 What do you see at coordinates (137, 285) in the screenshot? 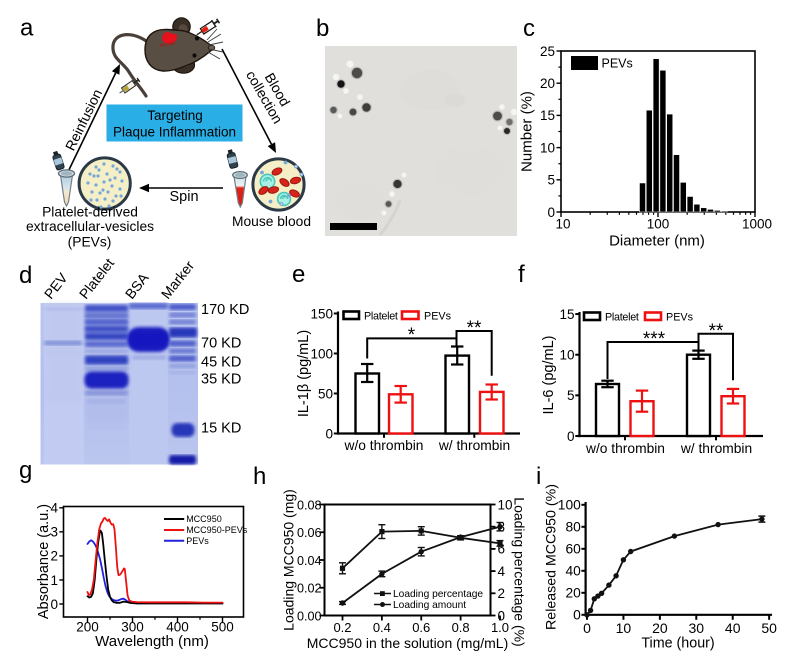
I see `svg-text: BSA` at bounding box center [137, 285].